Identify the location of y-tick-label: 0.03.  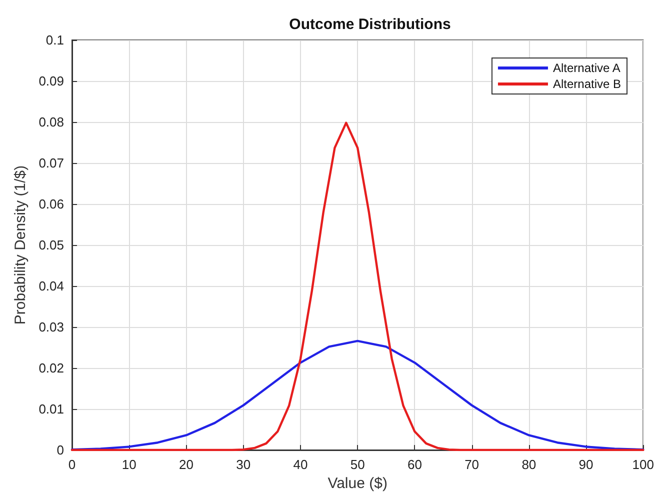
(51, 327).